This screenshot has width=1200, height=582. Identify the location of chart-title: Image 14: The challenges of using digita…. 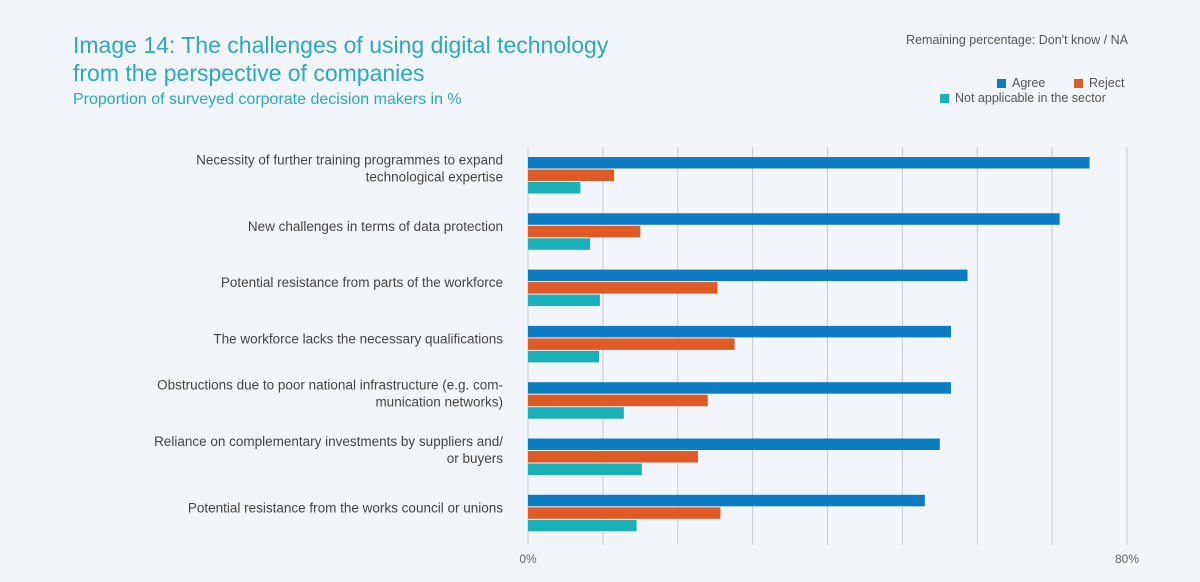
(341, 59).